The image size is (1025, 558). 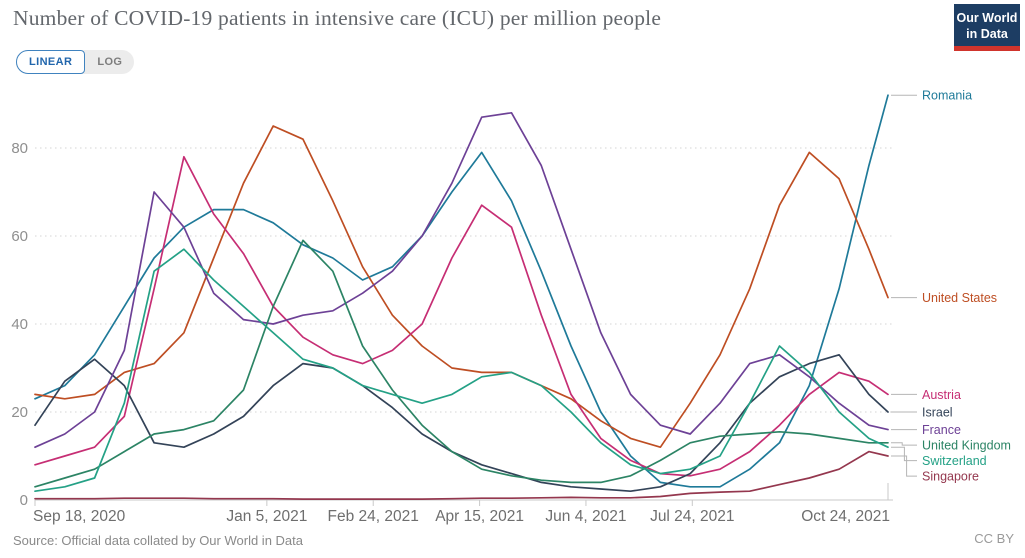 What do you see at coordinates (950, 477) in the screenshot?
I see `legend-label-singapore: Singapore` at bounding box center [950, 477].